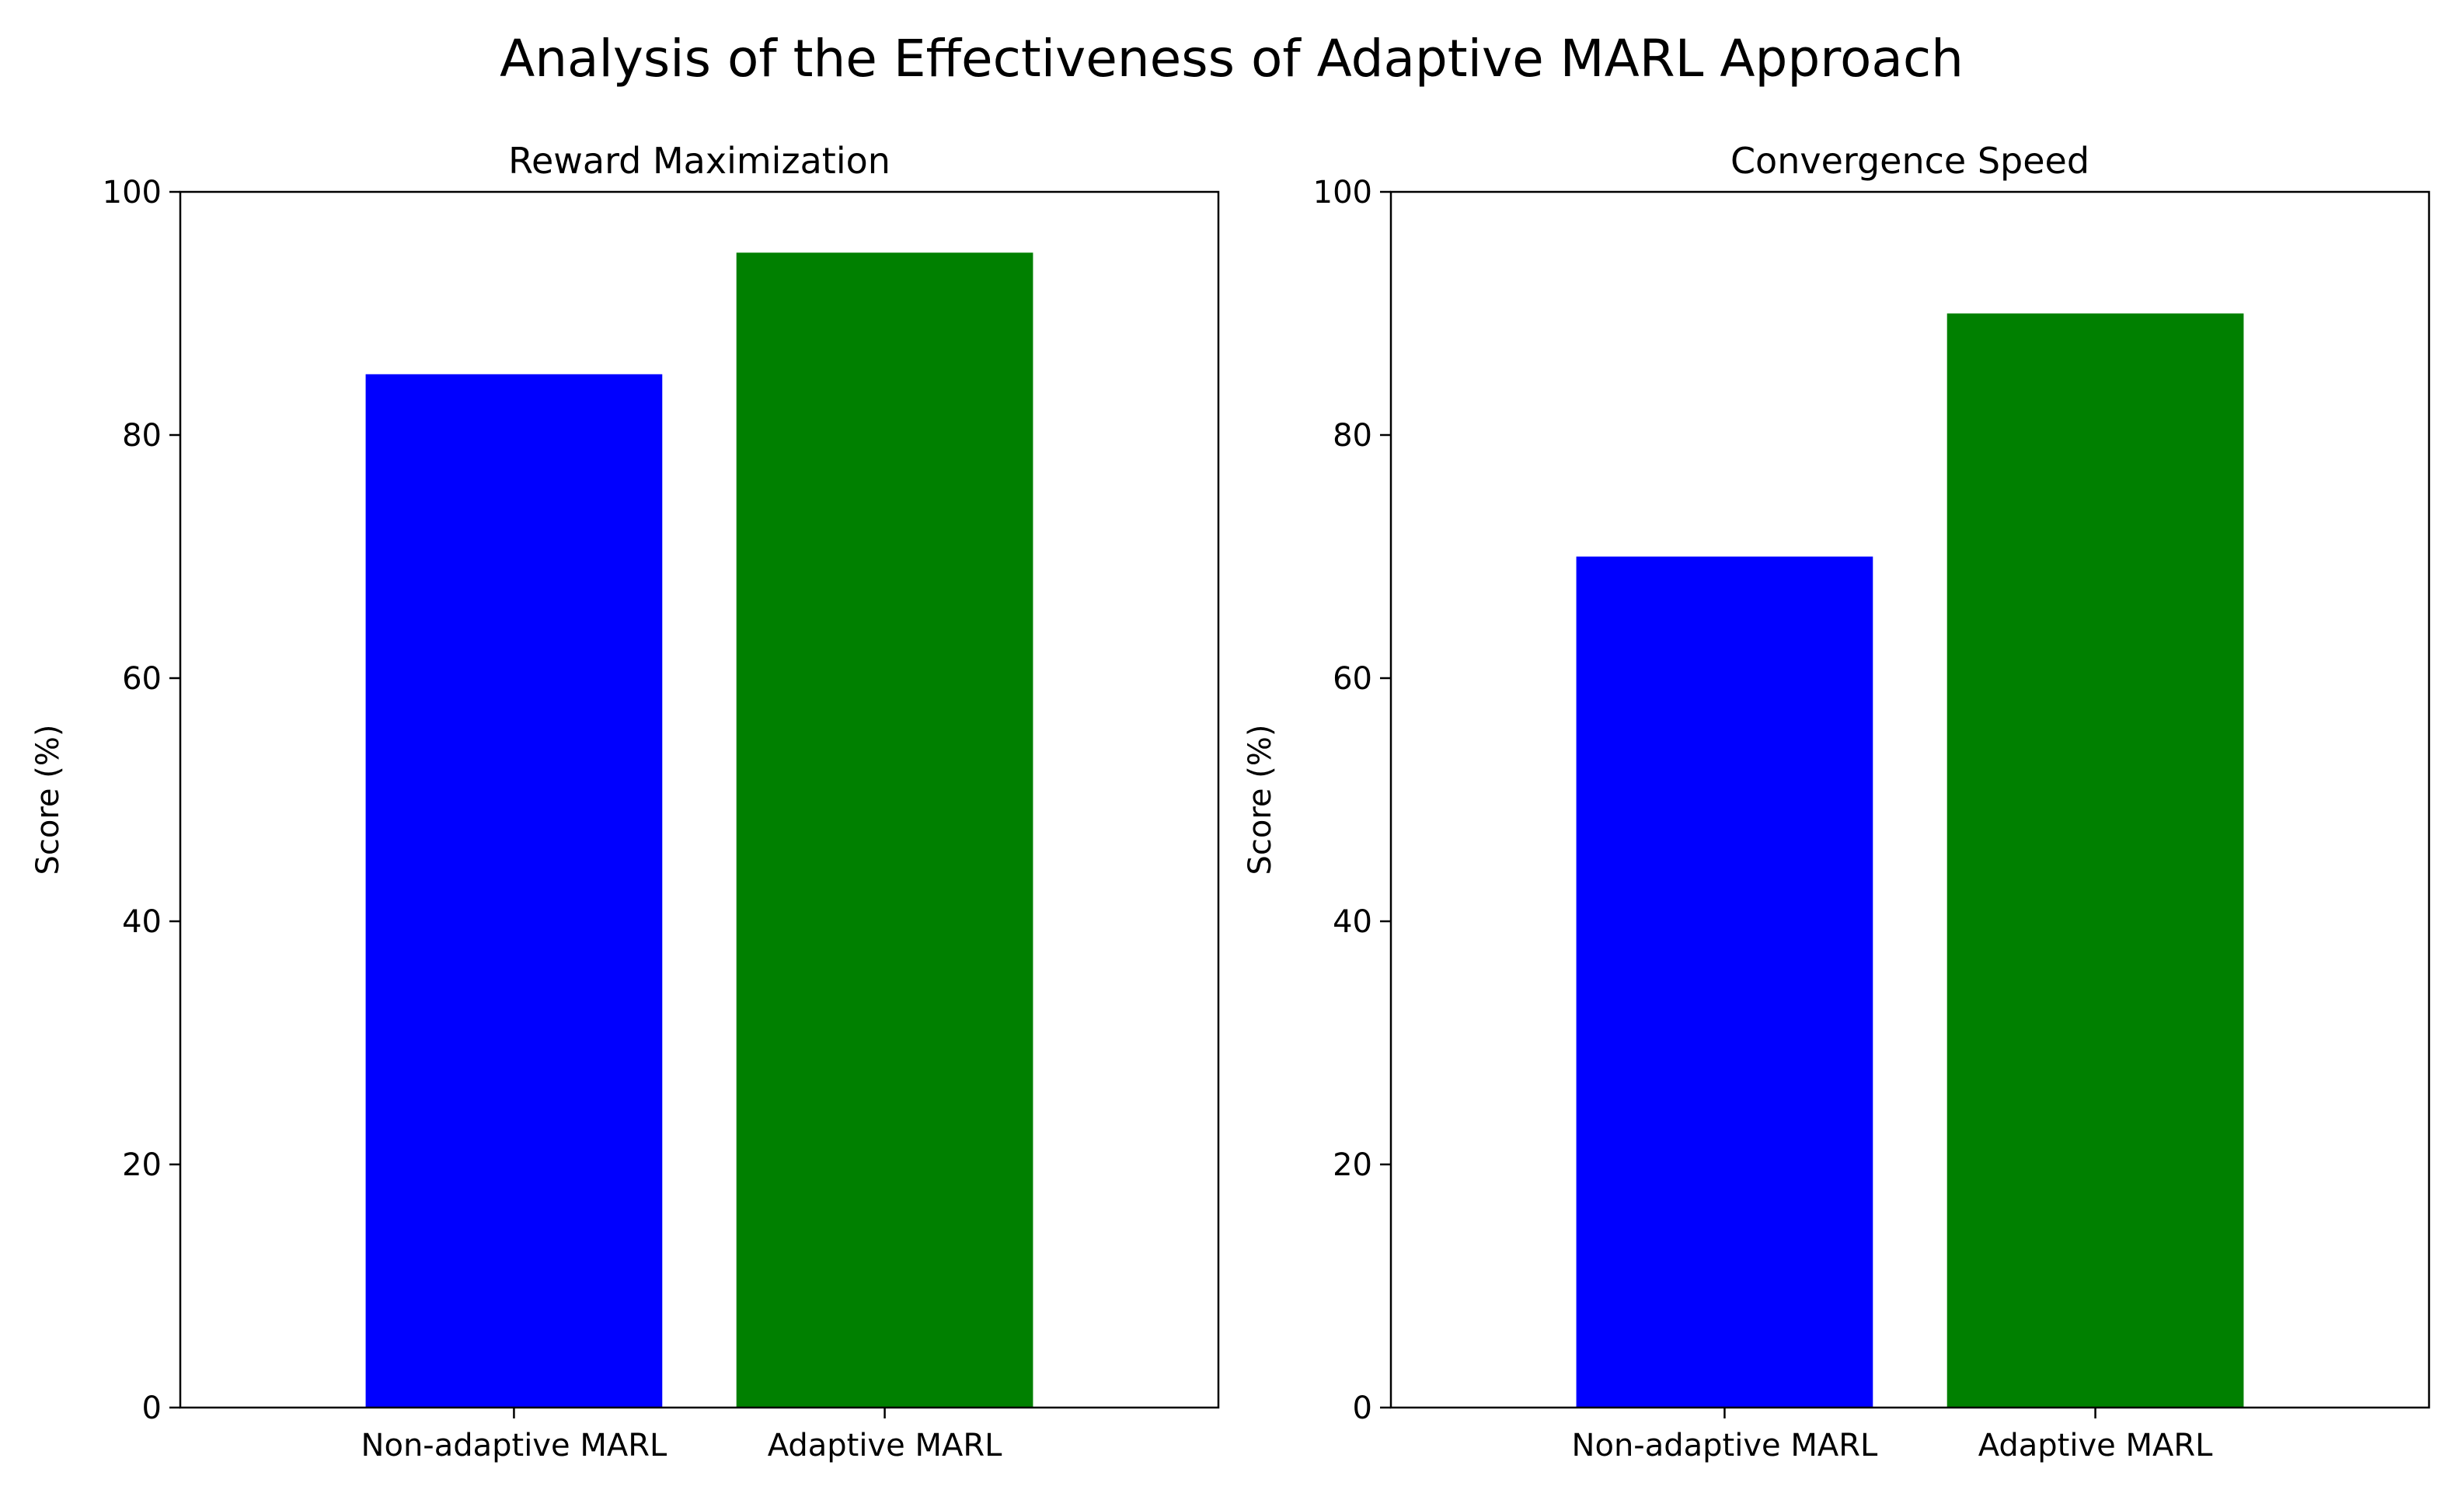 The width and height of the screenshot is (2464, 1500). Describe the element at coordinates (1909, 161) in the screenshot. I see `subplot-title: Convergence Speed` at that location.